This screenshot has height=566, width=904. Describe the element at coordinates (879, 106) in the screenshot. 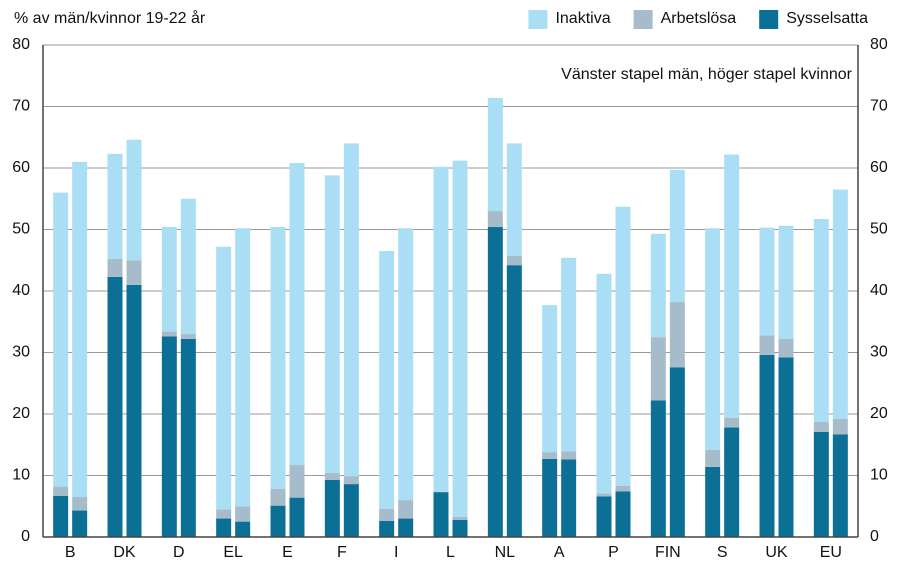

I see `y2-tick-label: 70` at that location.